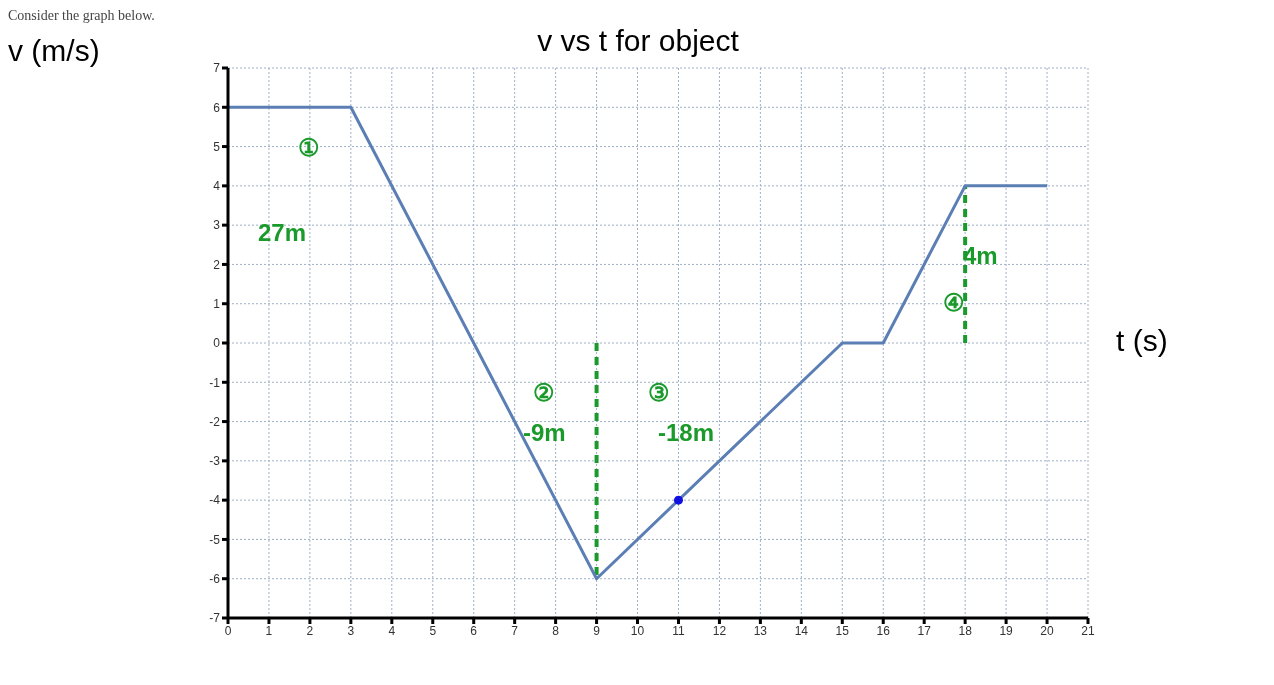 The image size is (1274, 685). Describe the element at coordinates (215, 382) in the screenshot. I see `y-tick-label: -1` at that location.